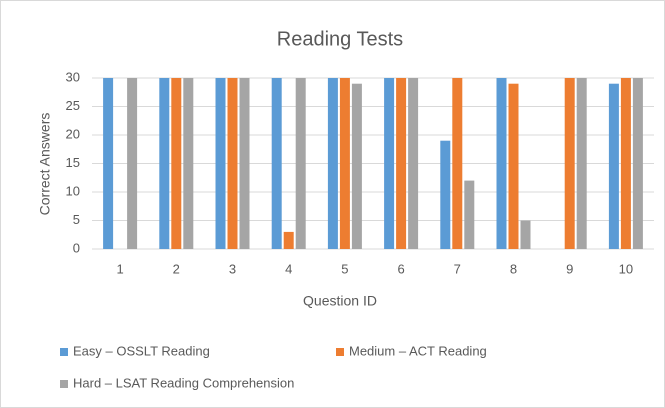 The image size is (665, 408). What do you see at coordinates (45, 164) in the screenshot?
I see `y-axis-label: Correct Answers` at bounding box center [45, 164].